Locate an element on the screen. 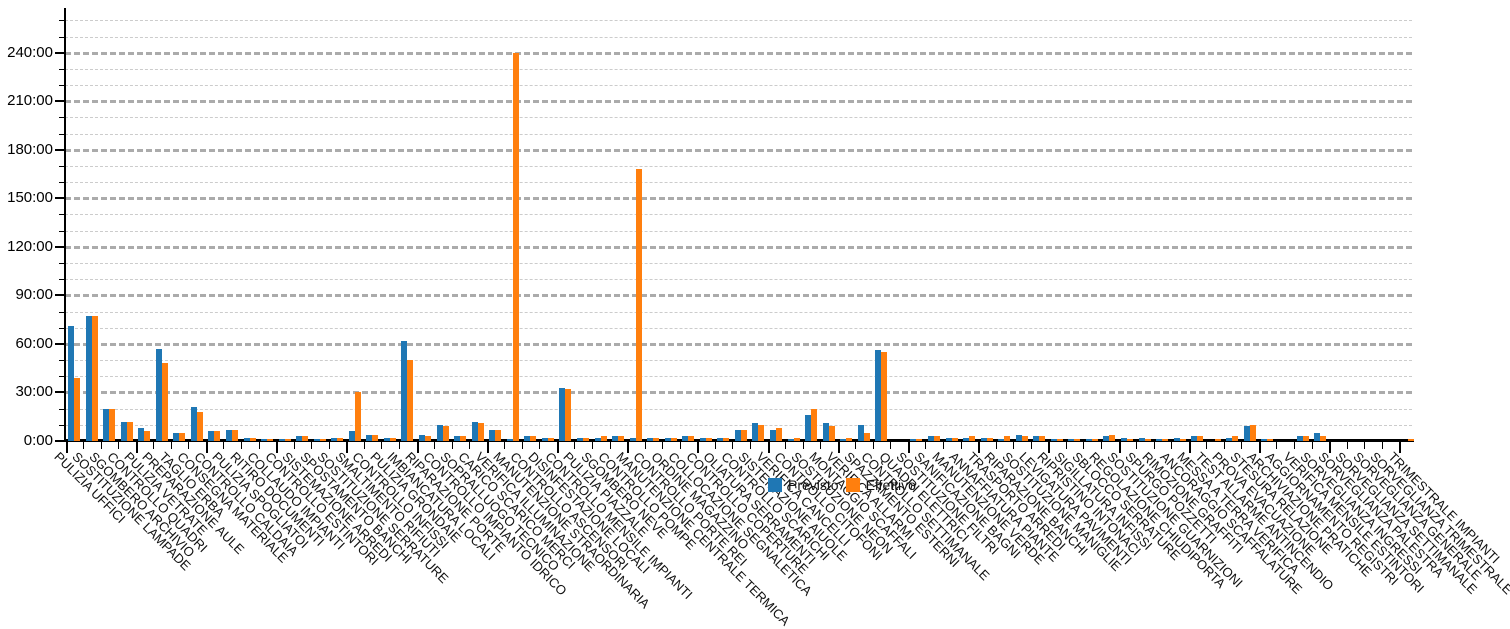 This screenshot has width=1510, height=629. y-axis-tick-label: 30:00 is located at coordinates (34, 392).